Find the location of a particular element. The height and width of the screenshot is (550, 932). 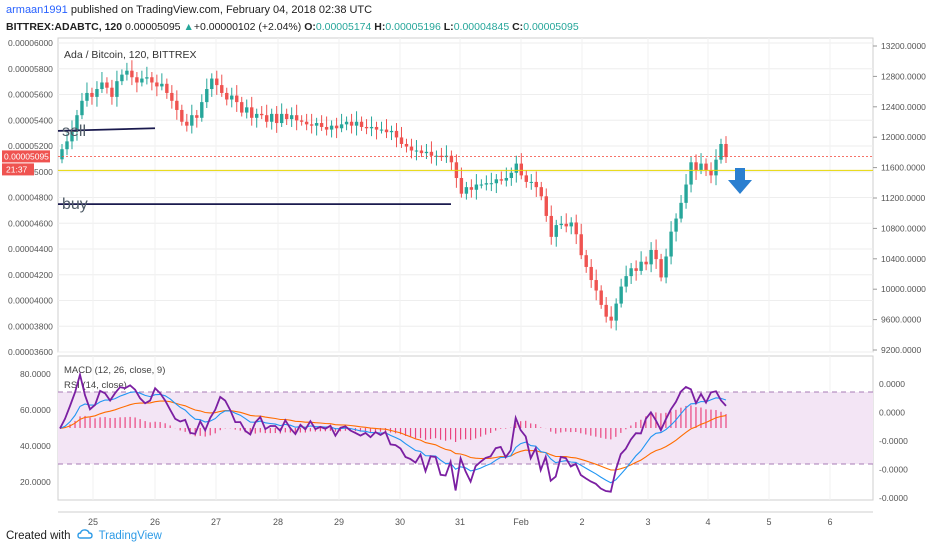

time-label-box is located at coordinates (18, 169).